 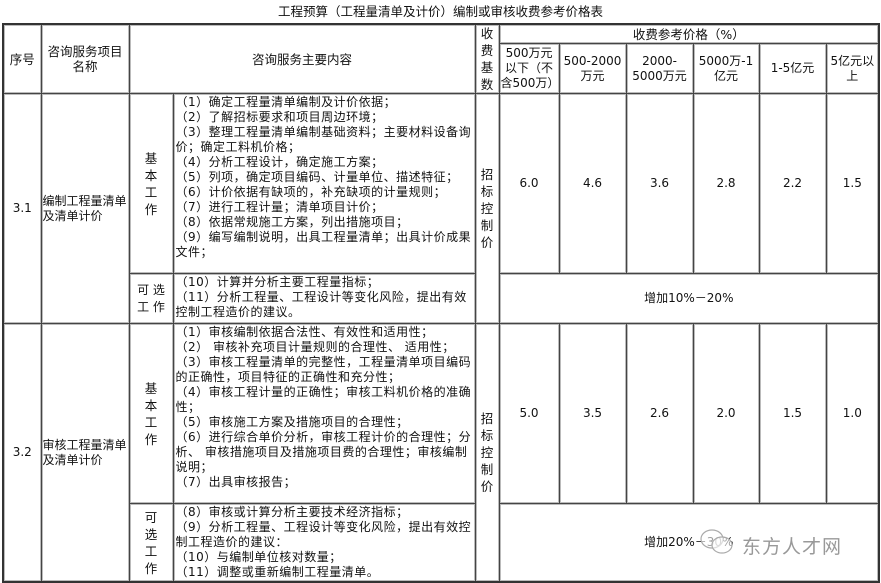 I want to click on header-price-group: 收费参考价格（%）, so click(x=689, y=34).